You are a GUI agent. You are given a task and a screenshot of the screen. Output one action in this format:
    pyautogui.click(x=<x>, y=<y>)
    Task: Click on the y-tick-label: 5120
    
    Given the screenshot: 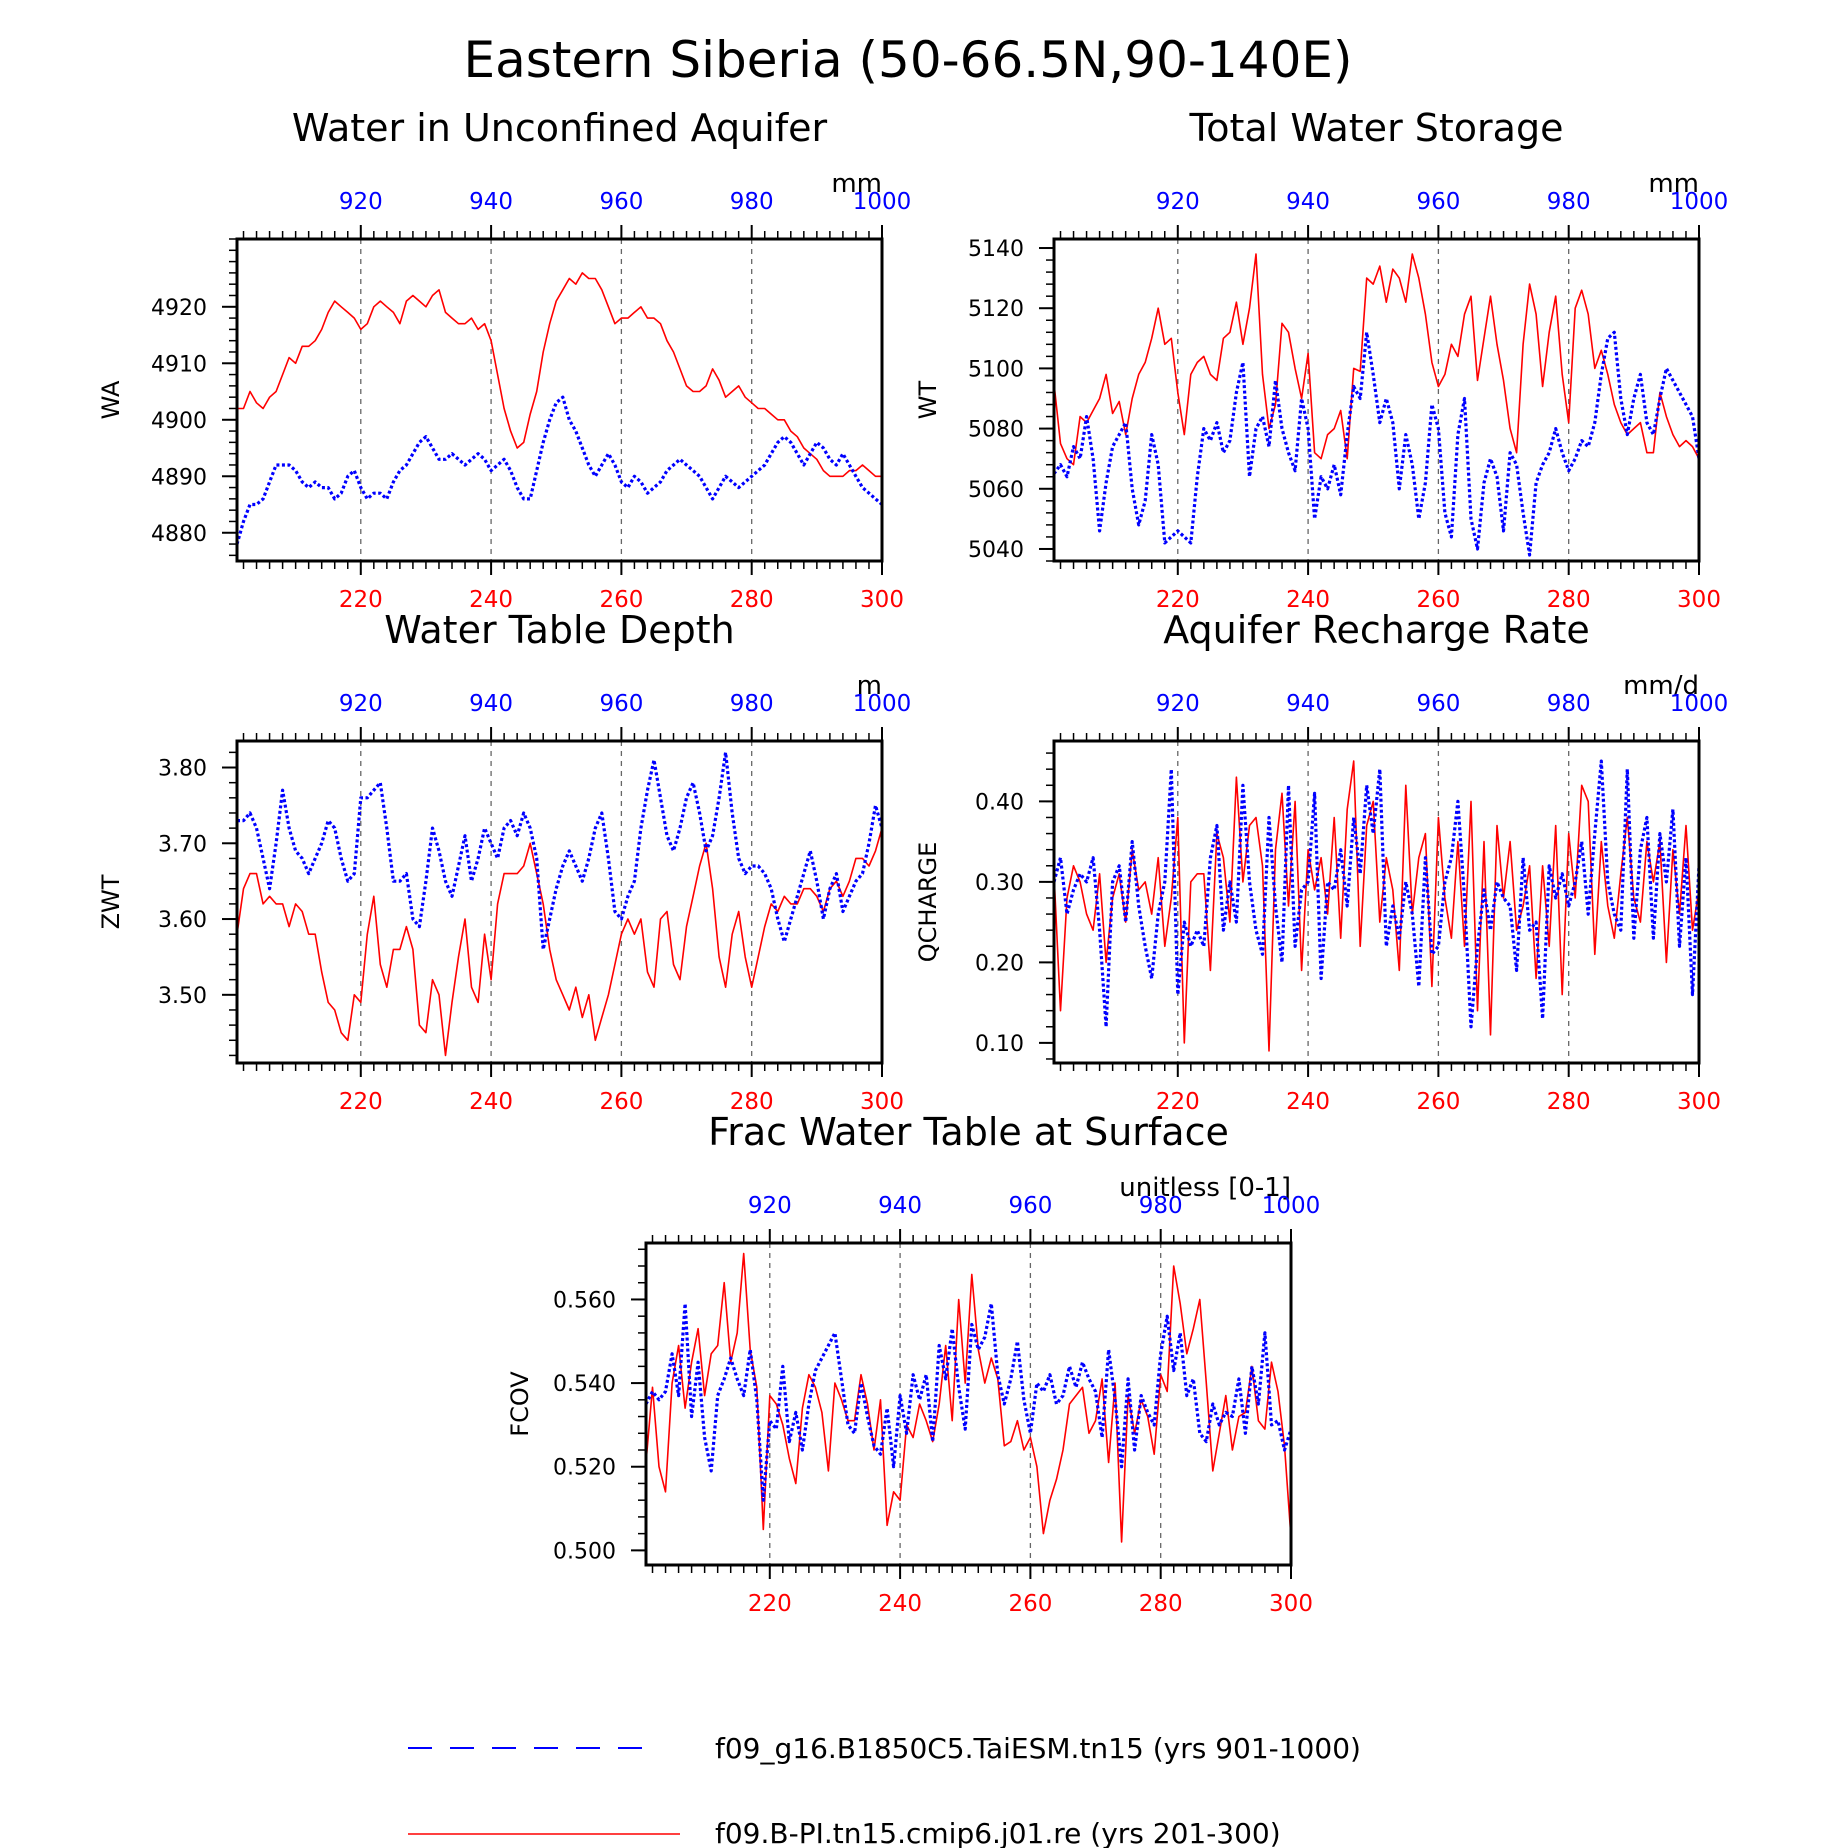 What is the action you would take?
    pyautogui.click(x=996, y=309)
    